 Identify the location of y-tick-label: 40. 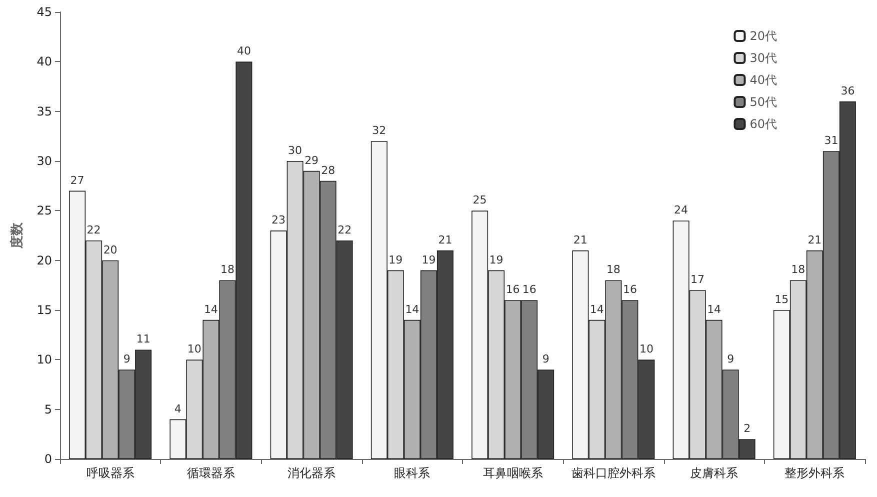
(44, 61).